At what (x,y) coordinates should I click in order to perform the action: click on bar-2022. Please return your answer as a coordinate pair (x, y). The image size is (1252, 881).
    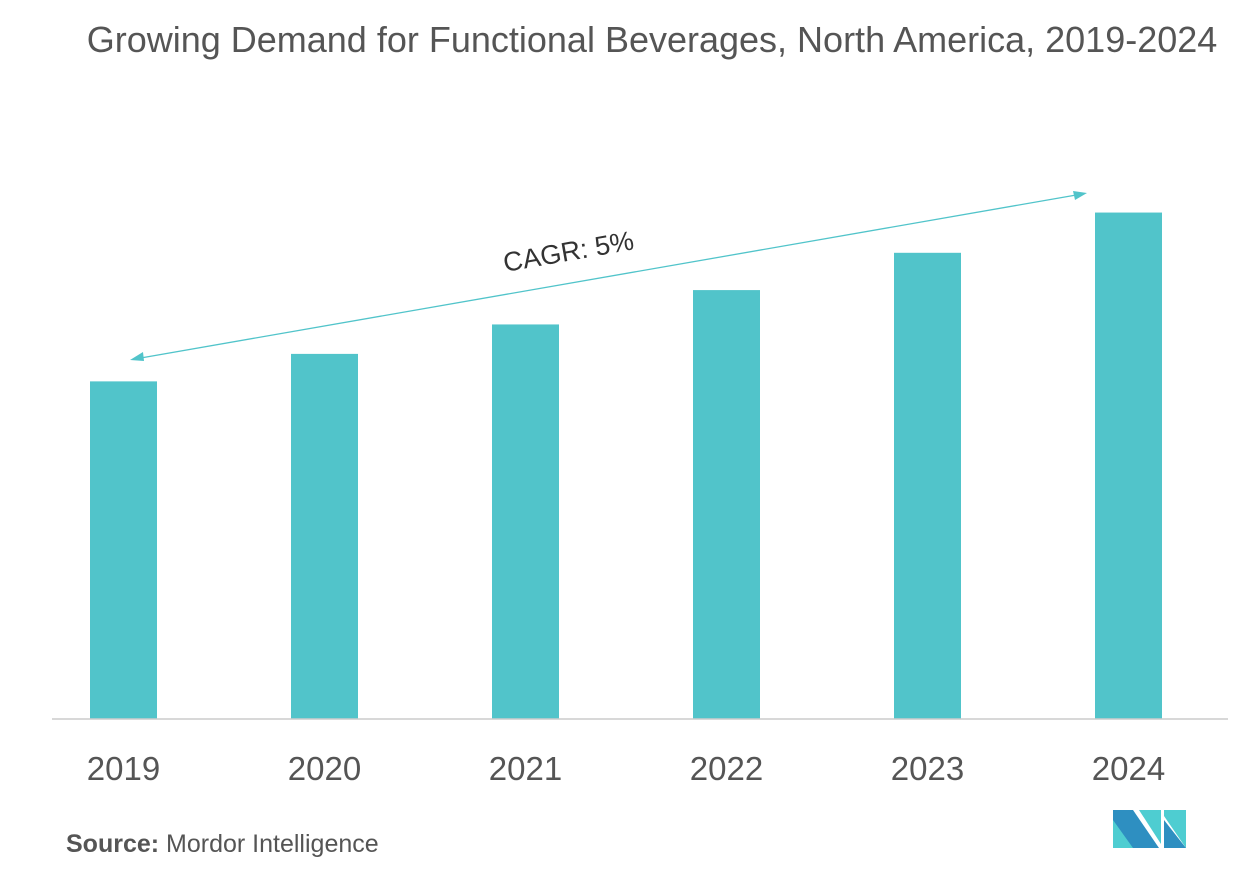
    Looking at the image, I should click on (726, 504).